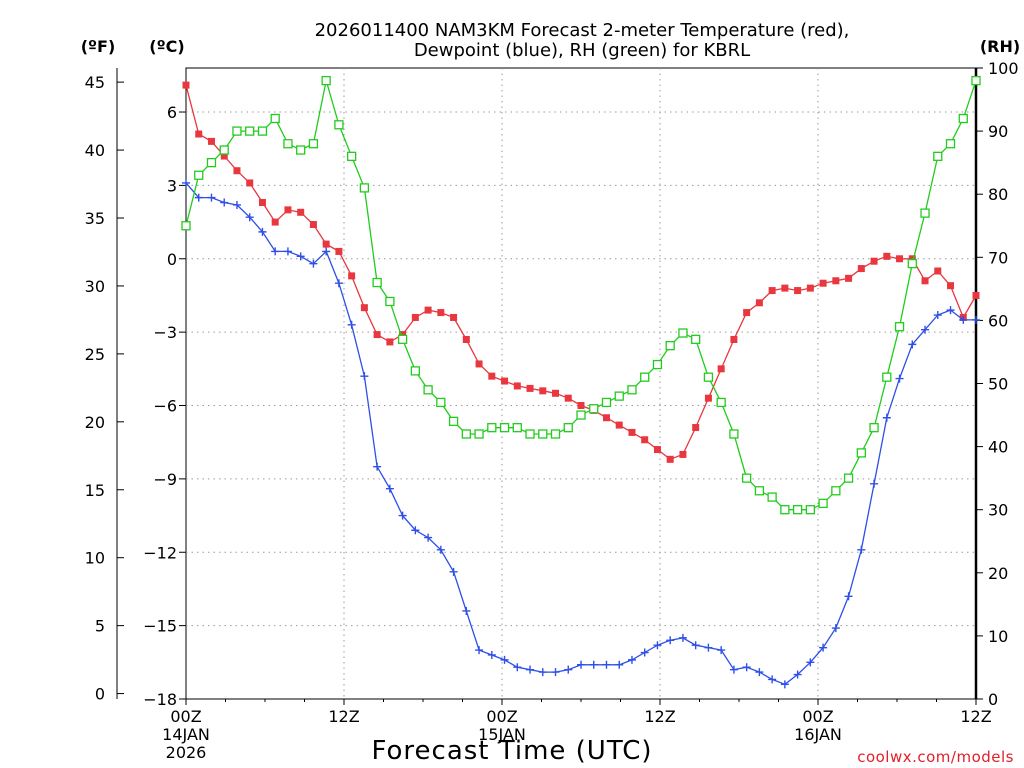 Image resolution: width=1024 pixels, height=768 pixels. Describe the element at coordinates (172, 259) in the screenshot. I see `celsius-tick-label: 0` at that location.